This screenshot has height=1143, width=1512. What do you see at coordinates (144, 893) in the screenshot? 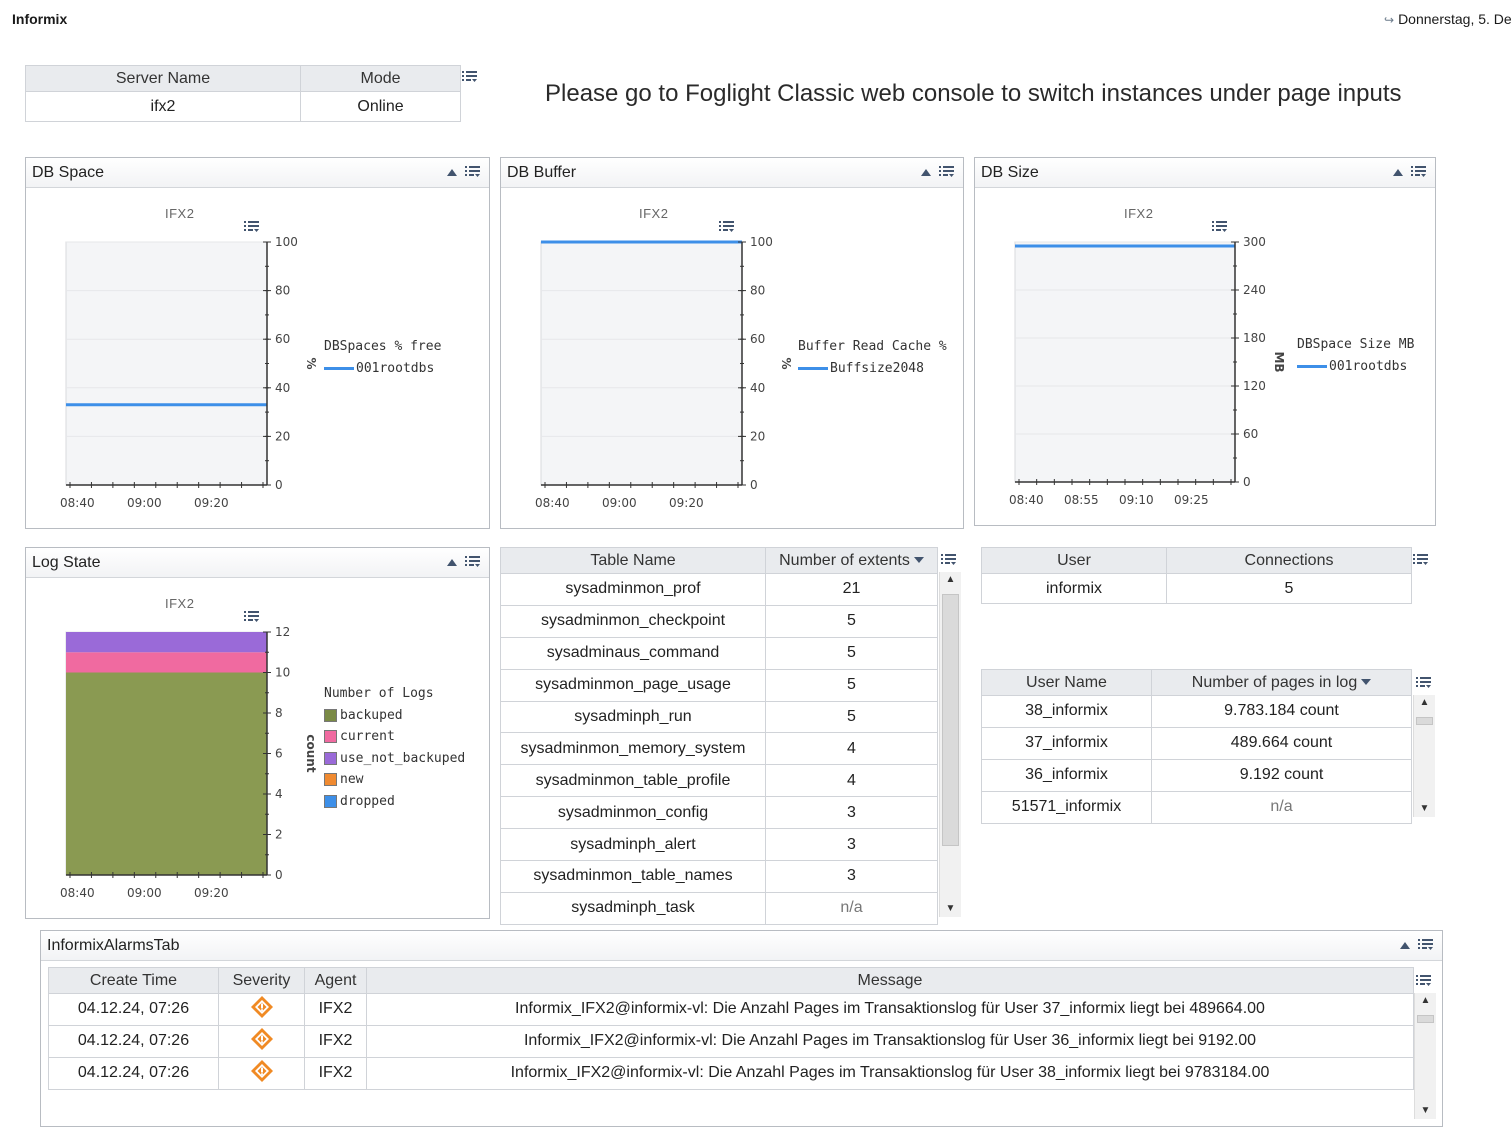
I see `x-tick-label: 09:00` at bounding box center [144, 893].